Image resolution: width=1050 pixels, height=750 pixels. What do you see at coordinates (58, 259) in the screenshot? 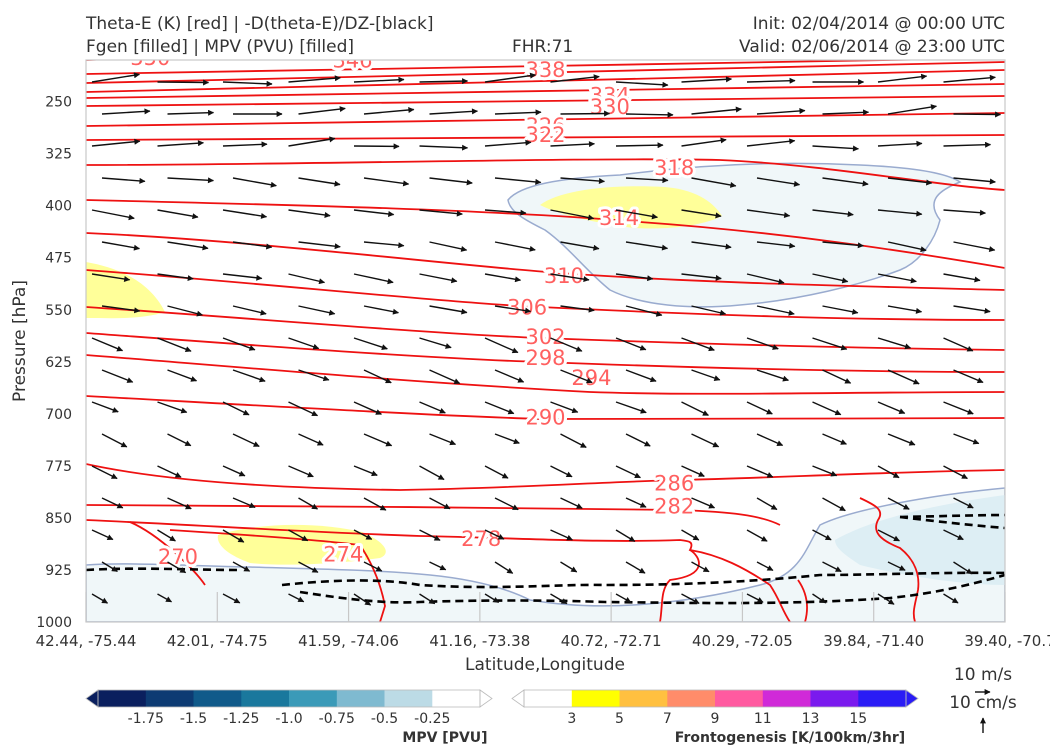
I see `y-tick-label: 475` at bounding box center [58, 259].